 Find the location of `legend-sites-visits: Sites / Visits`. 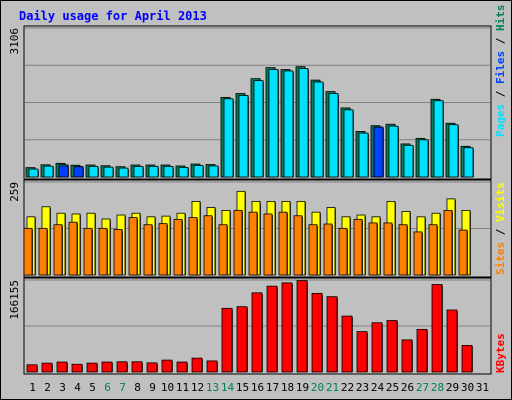

legend-sites-visits: Sites / Visits is located at coordinates (500, 228).